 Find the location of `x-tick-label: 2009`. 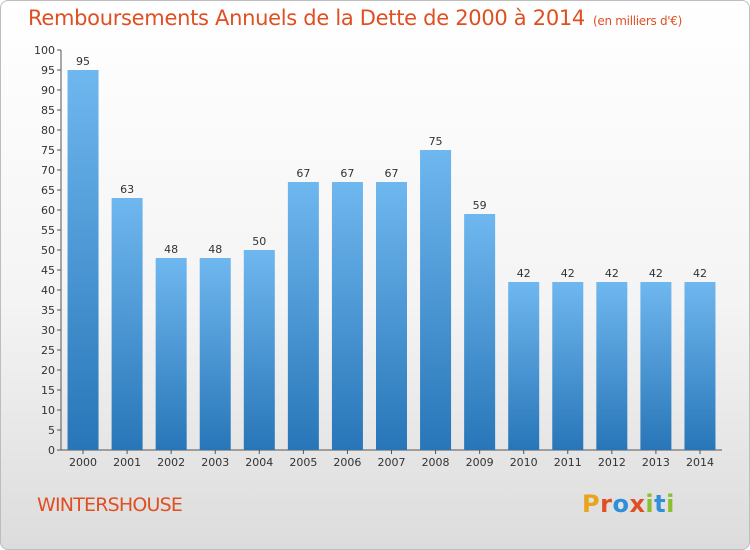

x-tick-label: 2009 is located at coordinates (480, 462).